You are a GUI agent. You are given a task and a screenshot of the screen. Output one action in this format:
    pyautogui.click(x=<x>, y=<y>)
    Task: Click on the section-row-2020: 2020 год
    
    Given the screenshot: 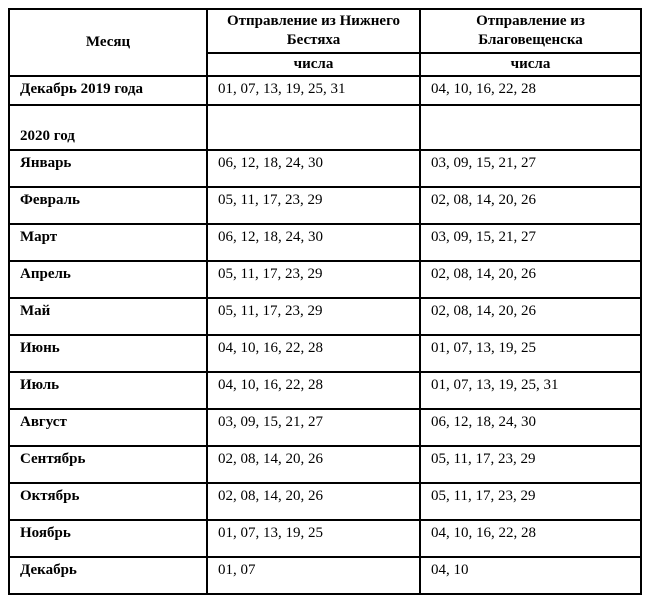 What is the action you would take?
    pyautogui.click(x=325, y=127)
    